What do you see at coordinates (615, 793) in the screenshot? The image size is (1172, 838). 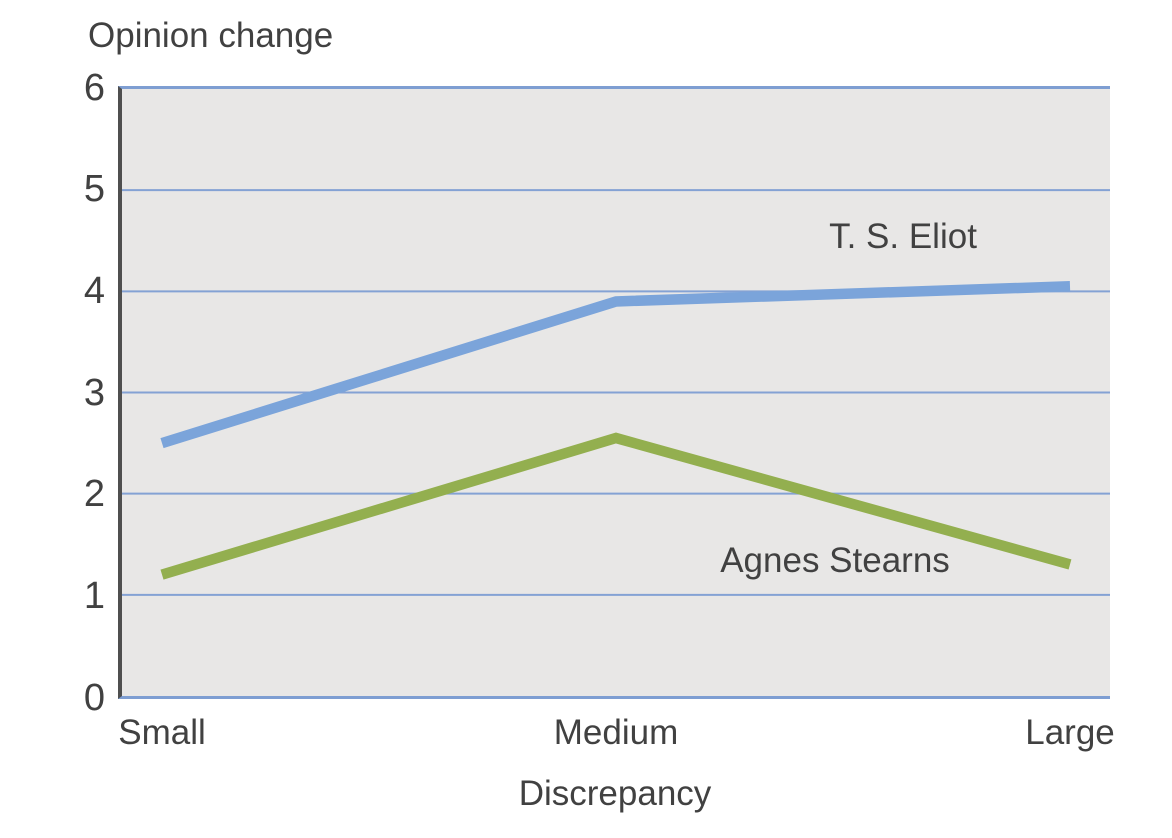 I see `x-axis-title: Discrepancy` at bounding box center [615, 793].